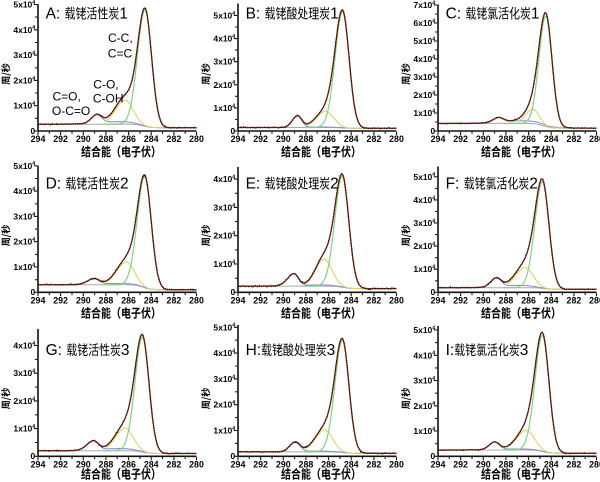 This screenshot has height=482, width=600. I want to click on svg-text: I:, so click(450, 350).